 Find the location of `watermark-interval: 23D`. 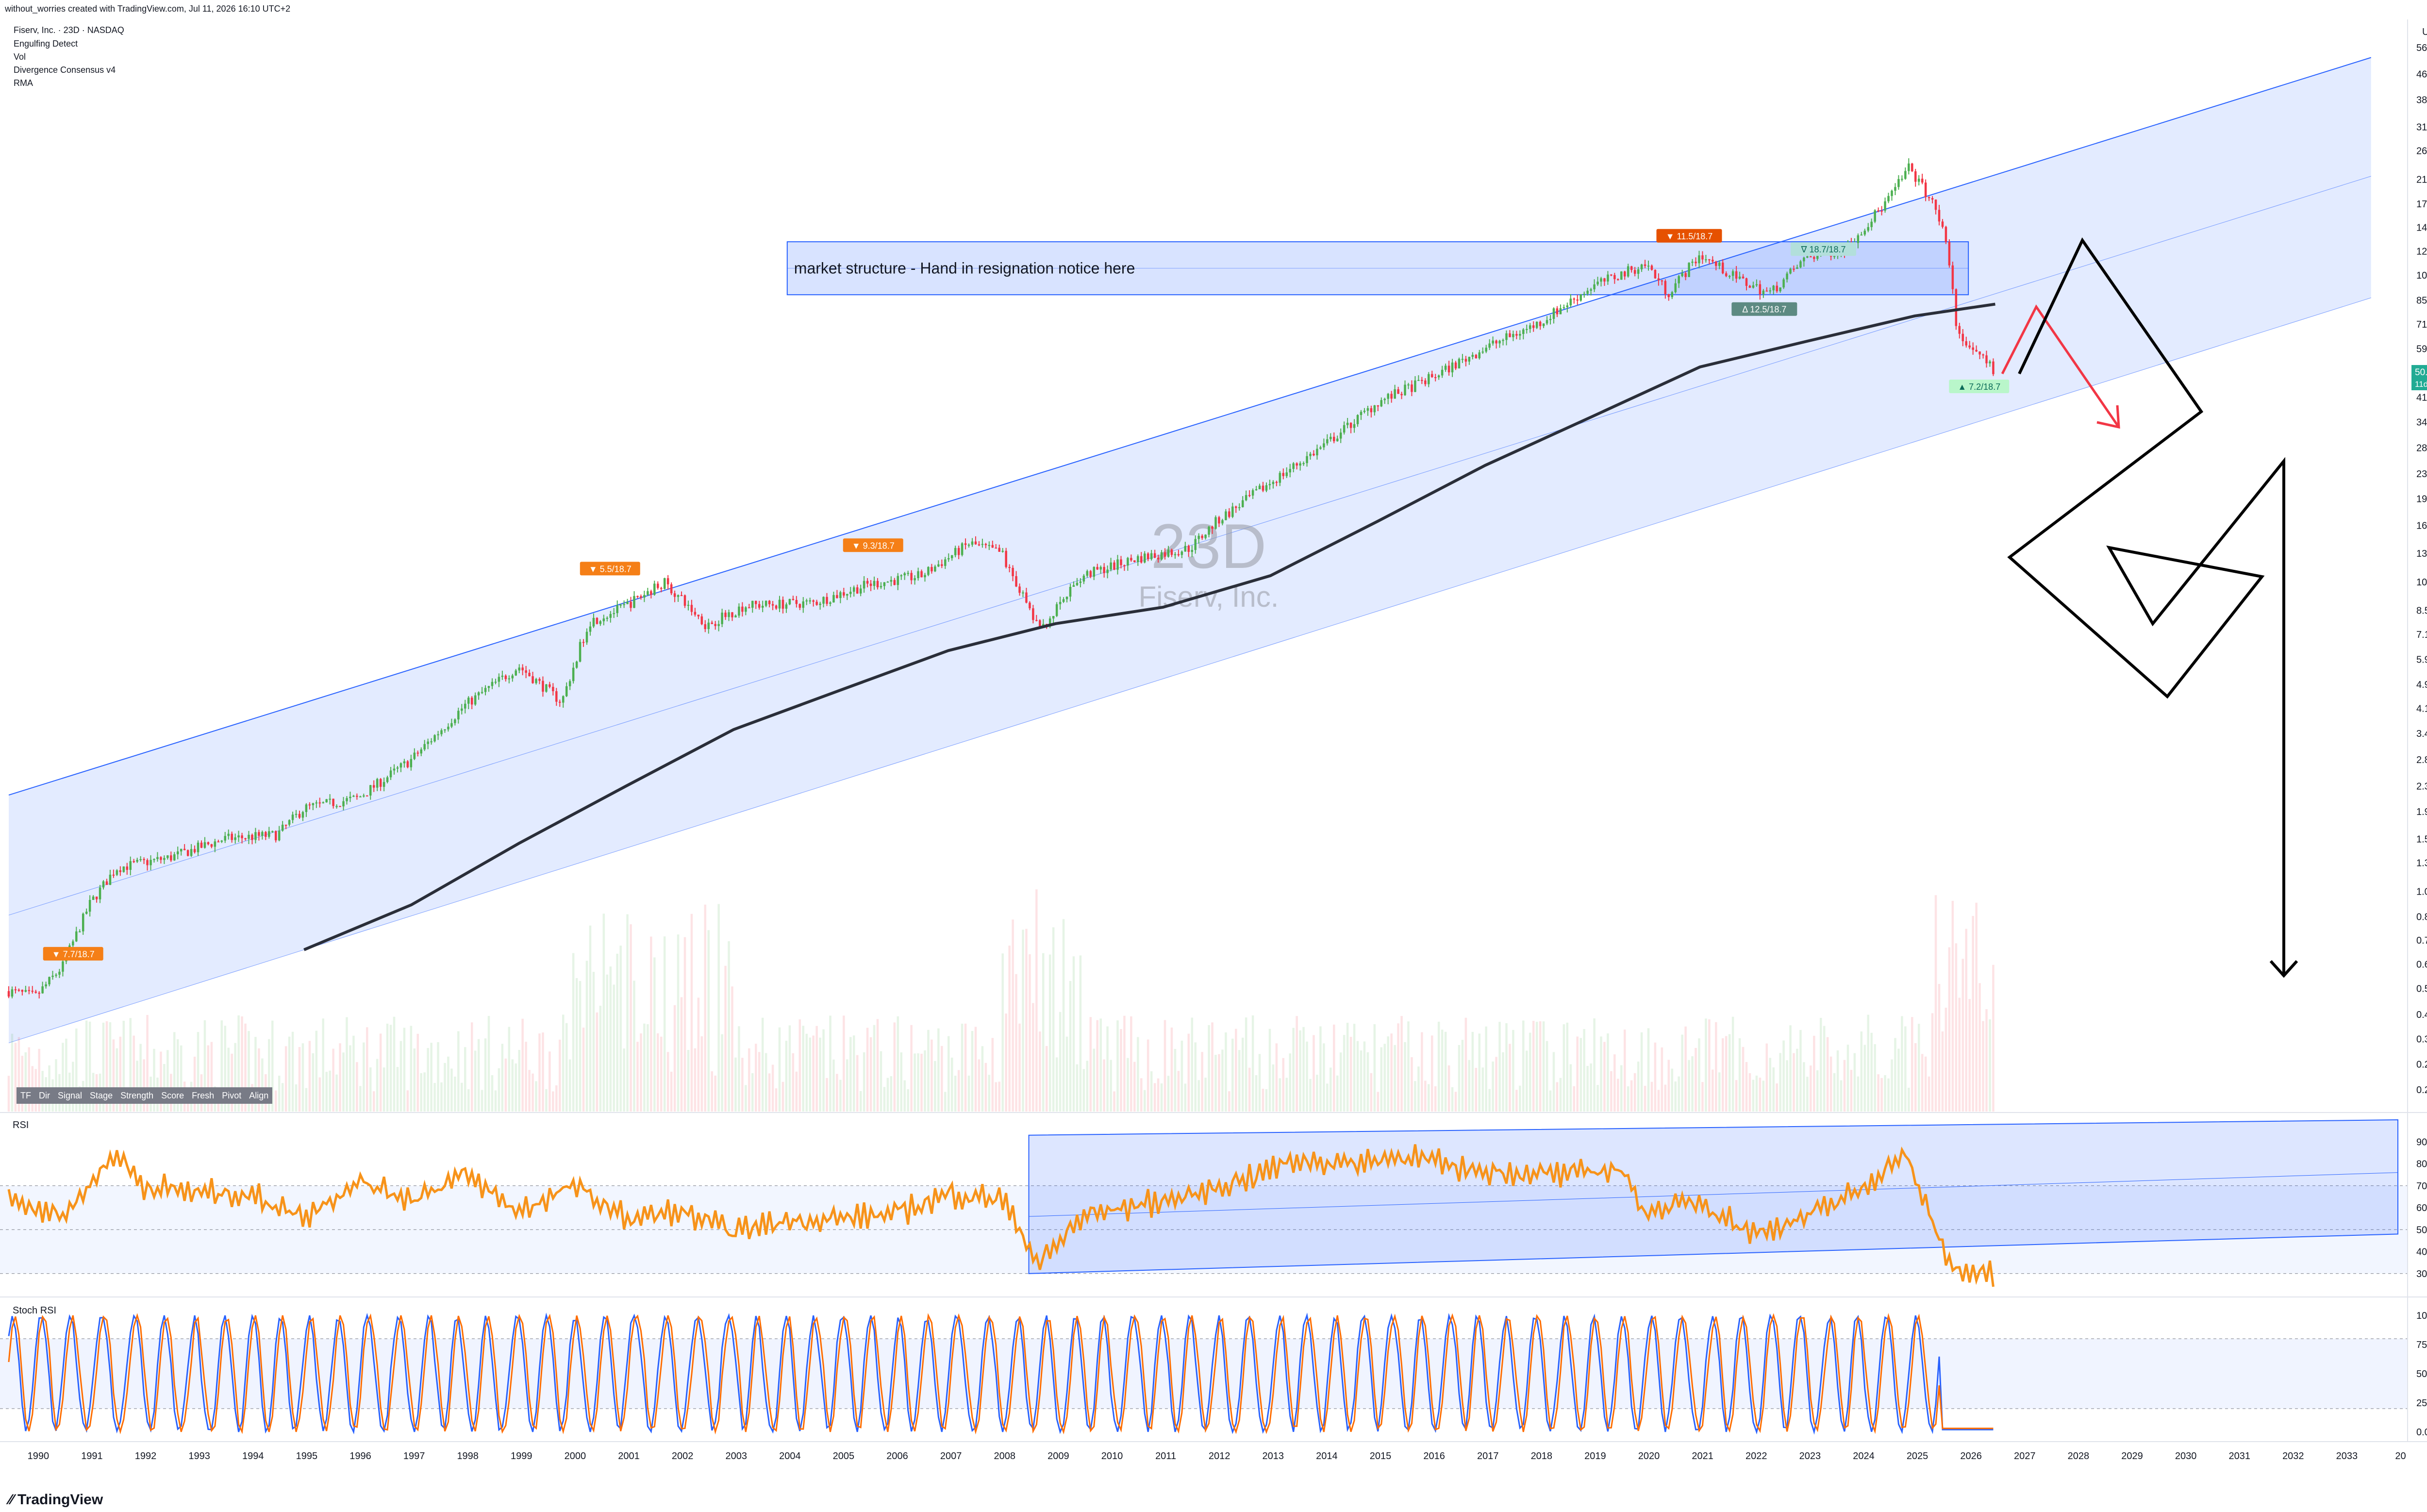

watermark-interval: 23D is located at coordinates (1208, 546).